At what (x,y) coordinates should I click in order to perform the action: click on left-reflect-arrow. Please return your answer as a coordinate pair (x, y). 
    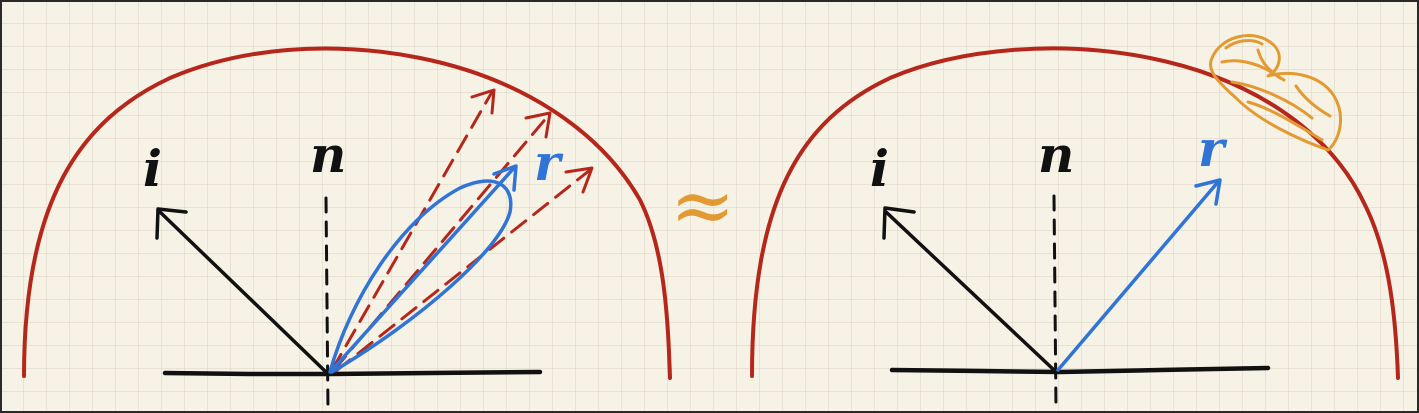
    Looking at the image, I should click on (424, 268).